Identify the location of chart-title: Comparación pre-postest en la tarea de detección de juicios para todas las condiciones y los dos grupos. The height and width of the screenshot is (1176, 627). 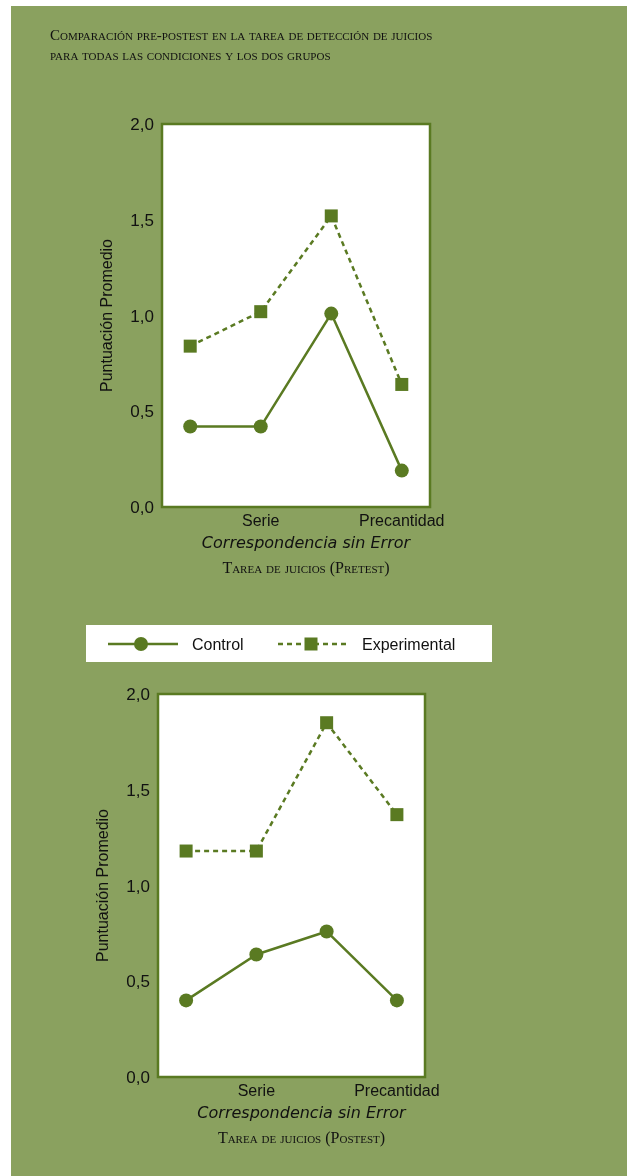
(241, 45).